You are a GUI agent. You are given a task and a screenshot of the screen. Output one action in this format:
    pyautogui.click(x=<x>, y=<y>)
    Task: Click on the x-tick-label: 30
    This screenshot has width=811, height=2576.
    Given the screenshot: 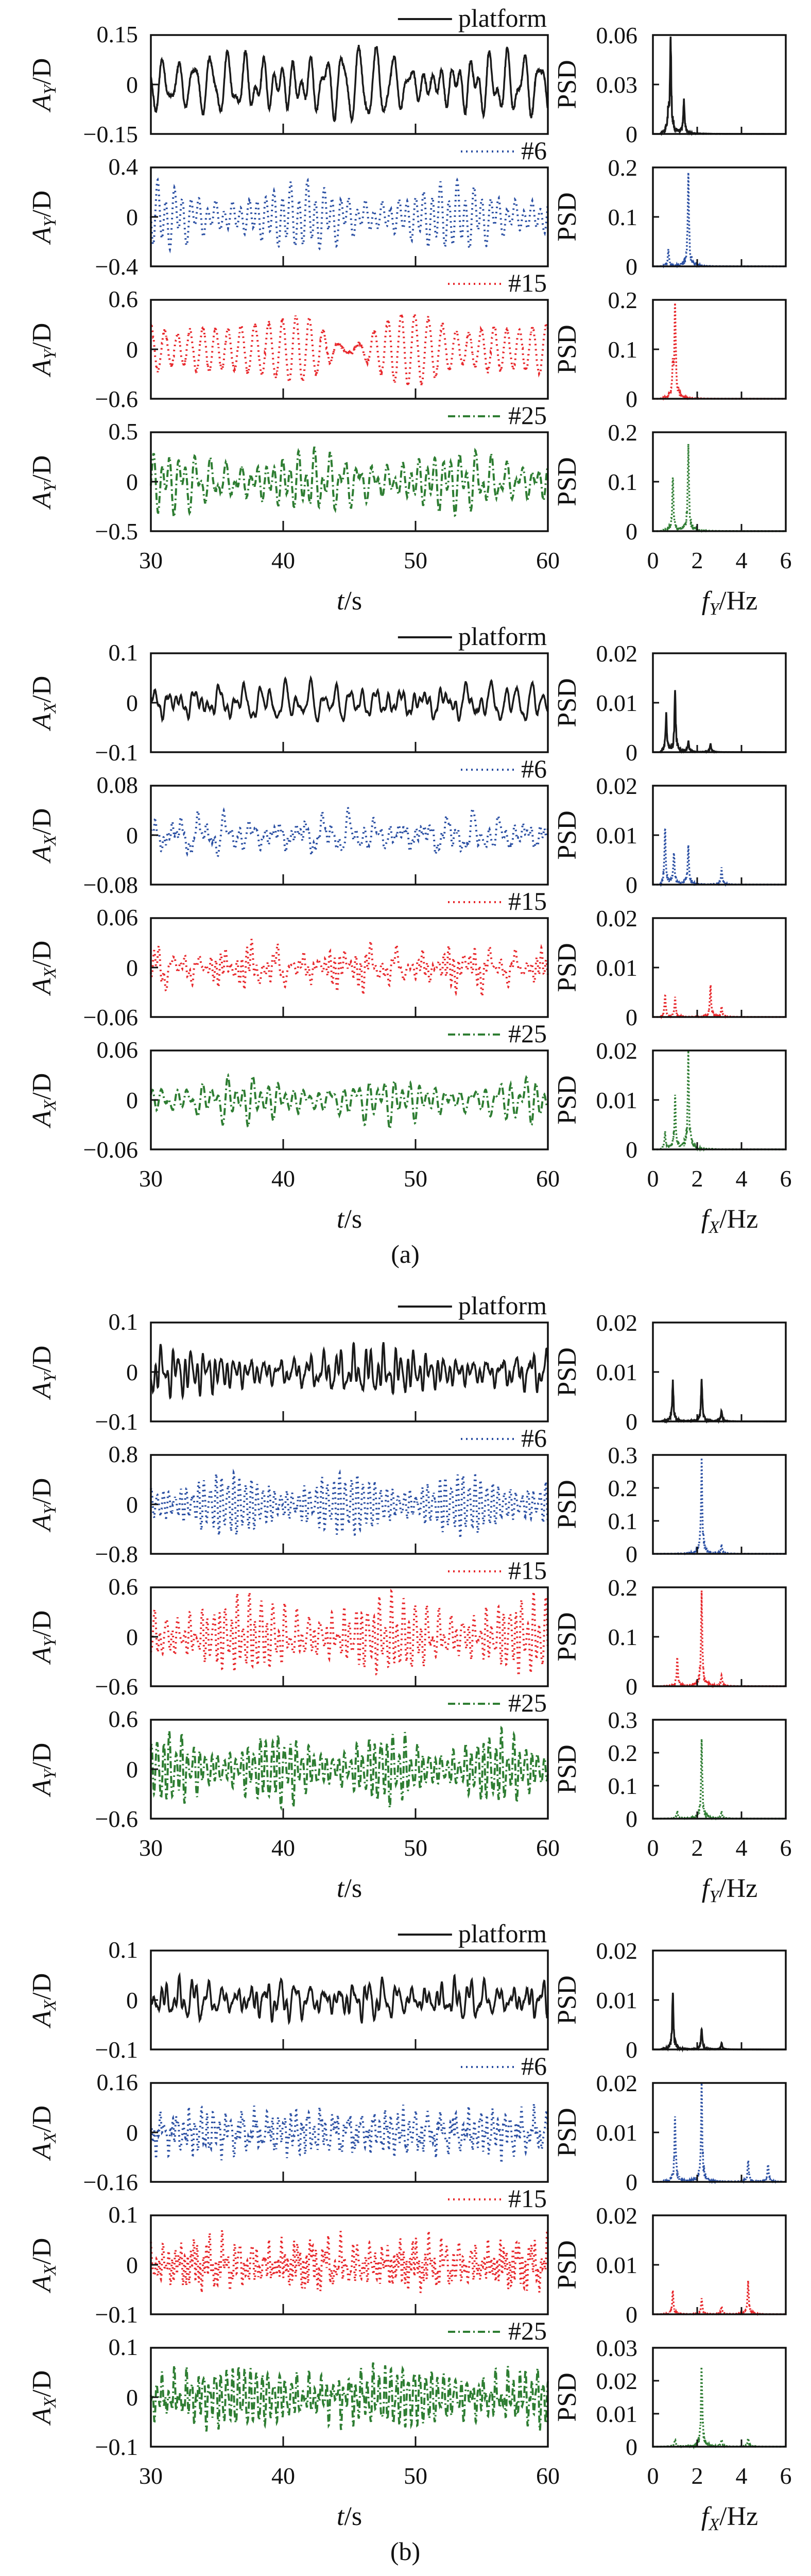 What is the action you would take?
    pyautogui.click(x=151, y=1848)
    